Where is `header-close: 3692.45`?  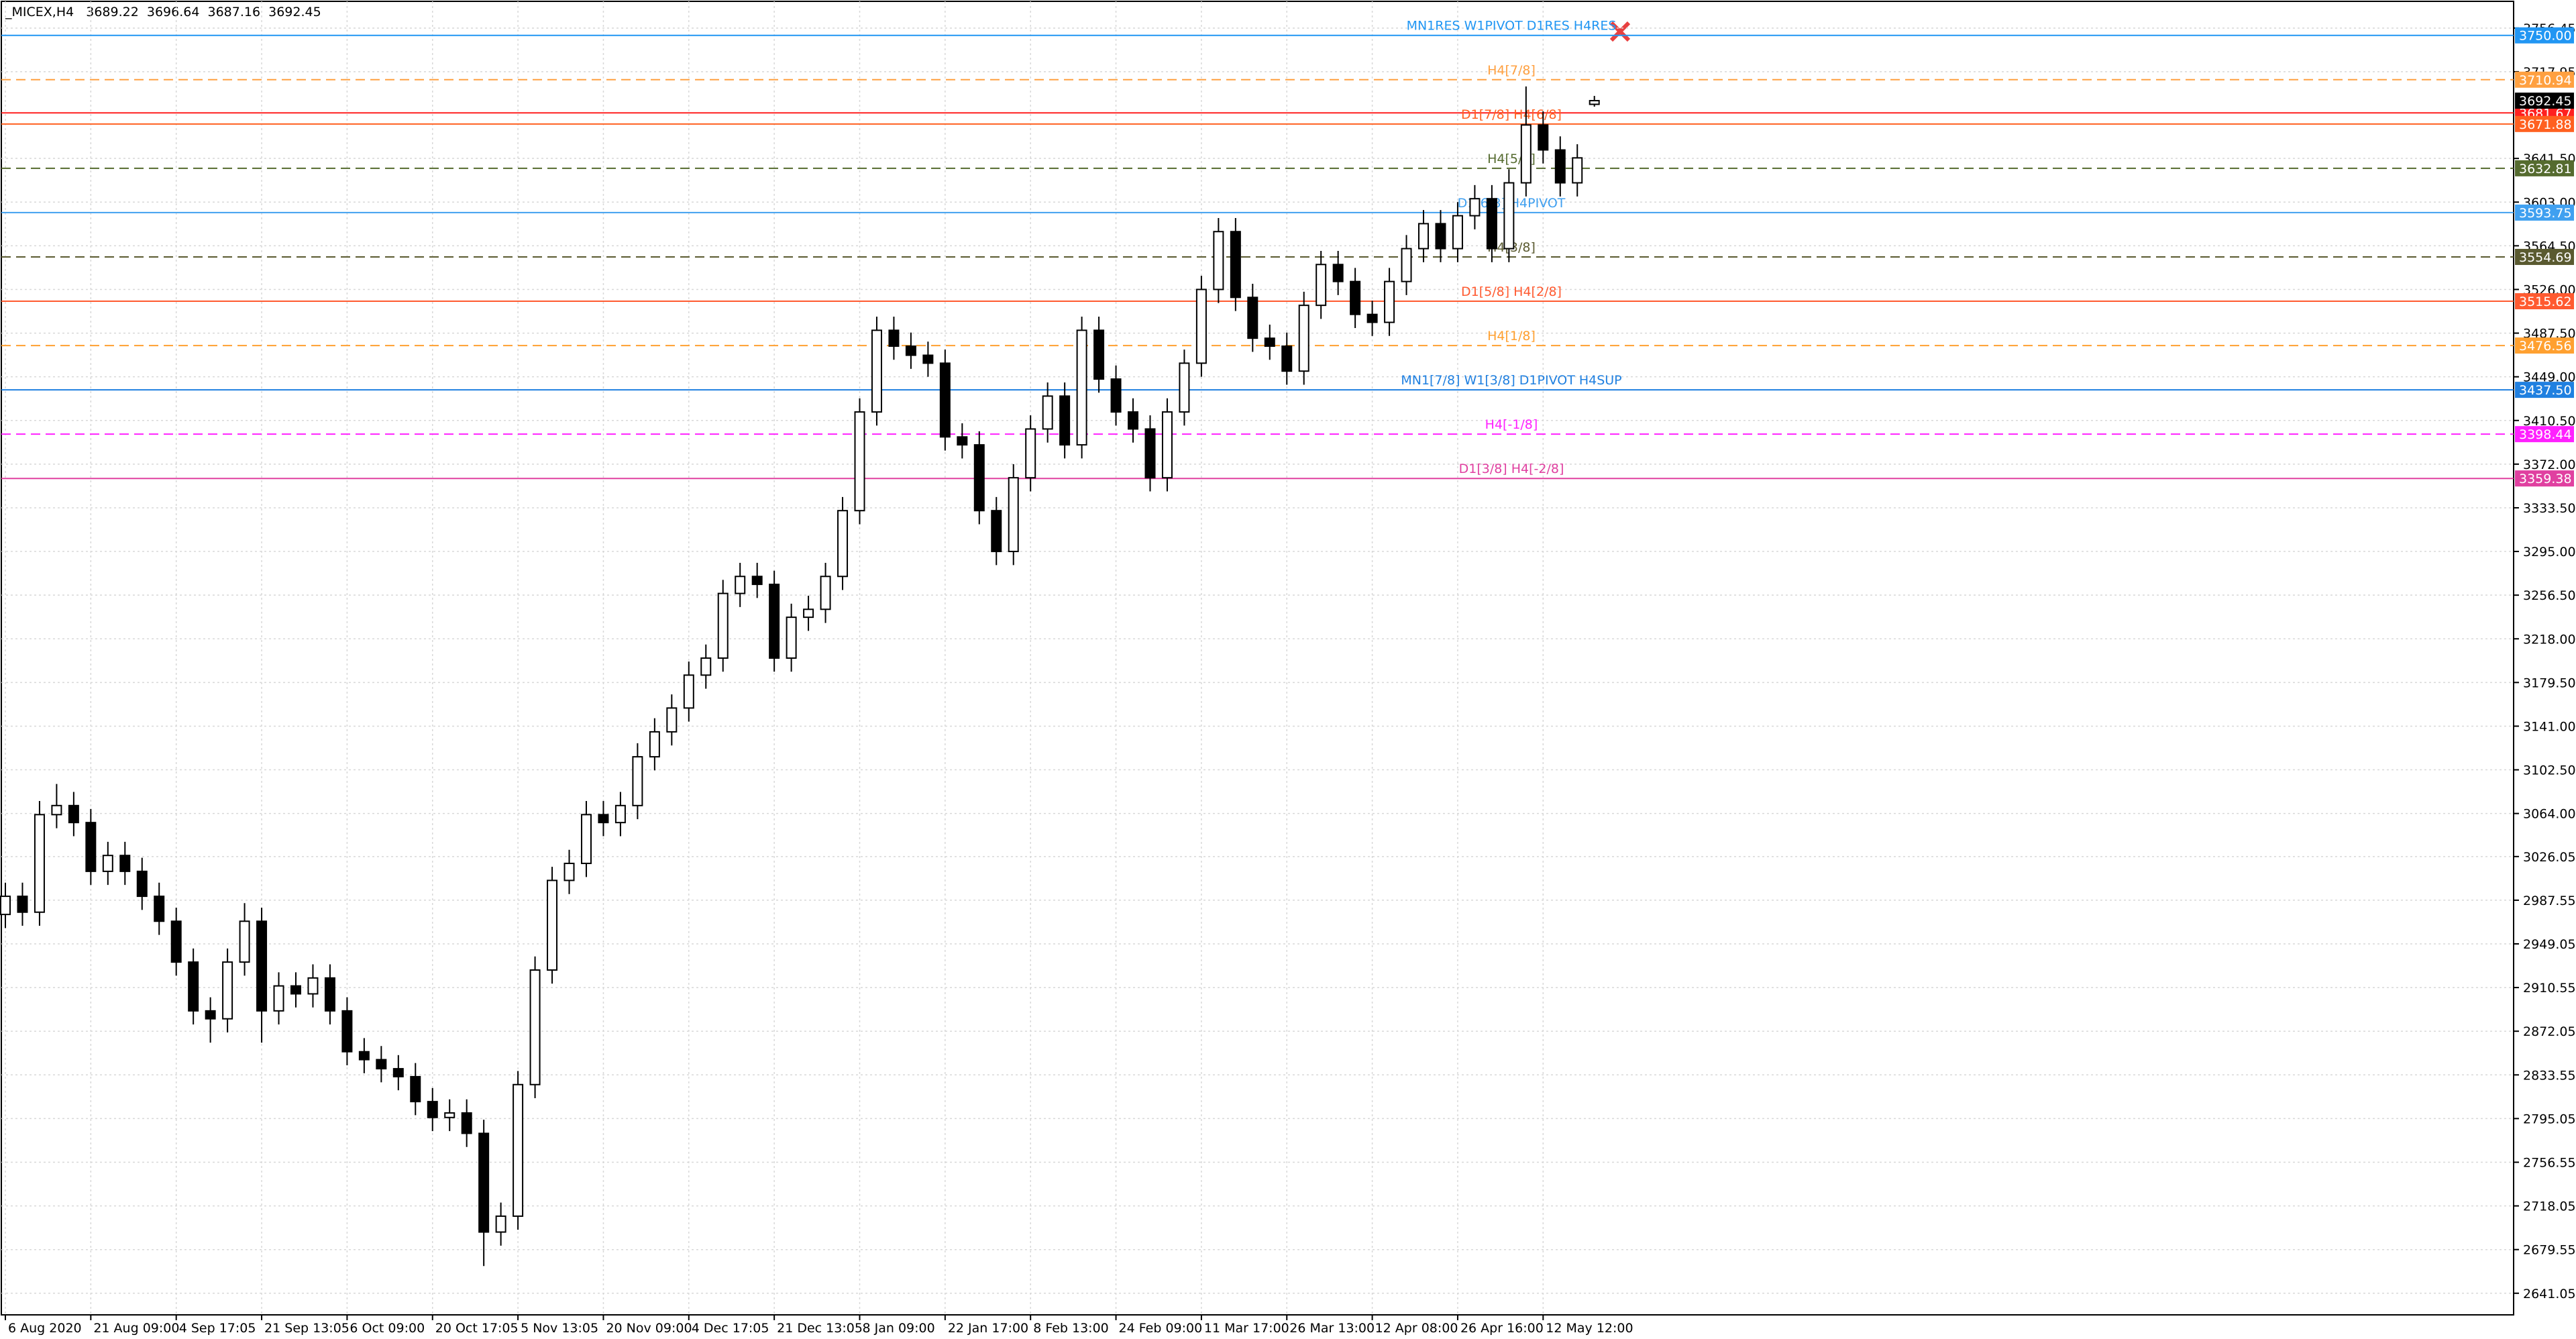 header-close: 3692.45 is located at coordinates (294, 12).